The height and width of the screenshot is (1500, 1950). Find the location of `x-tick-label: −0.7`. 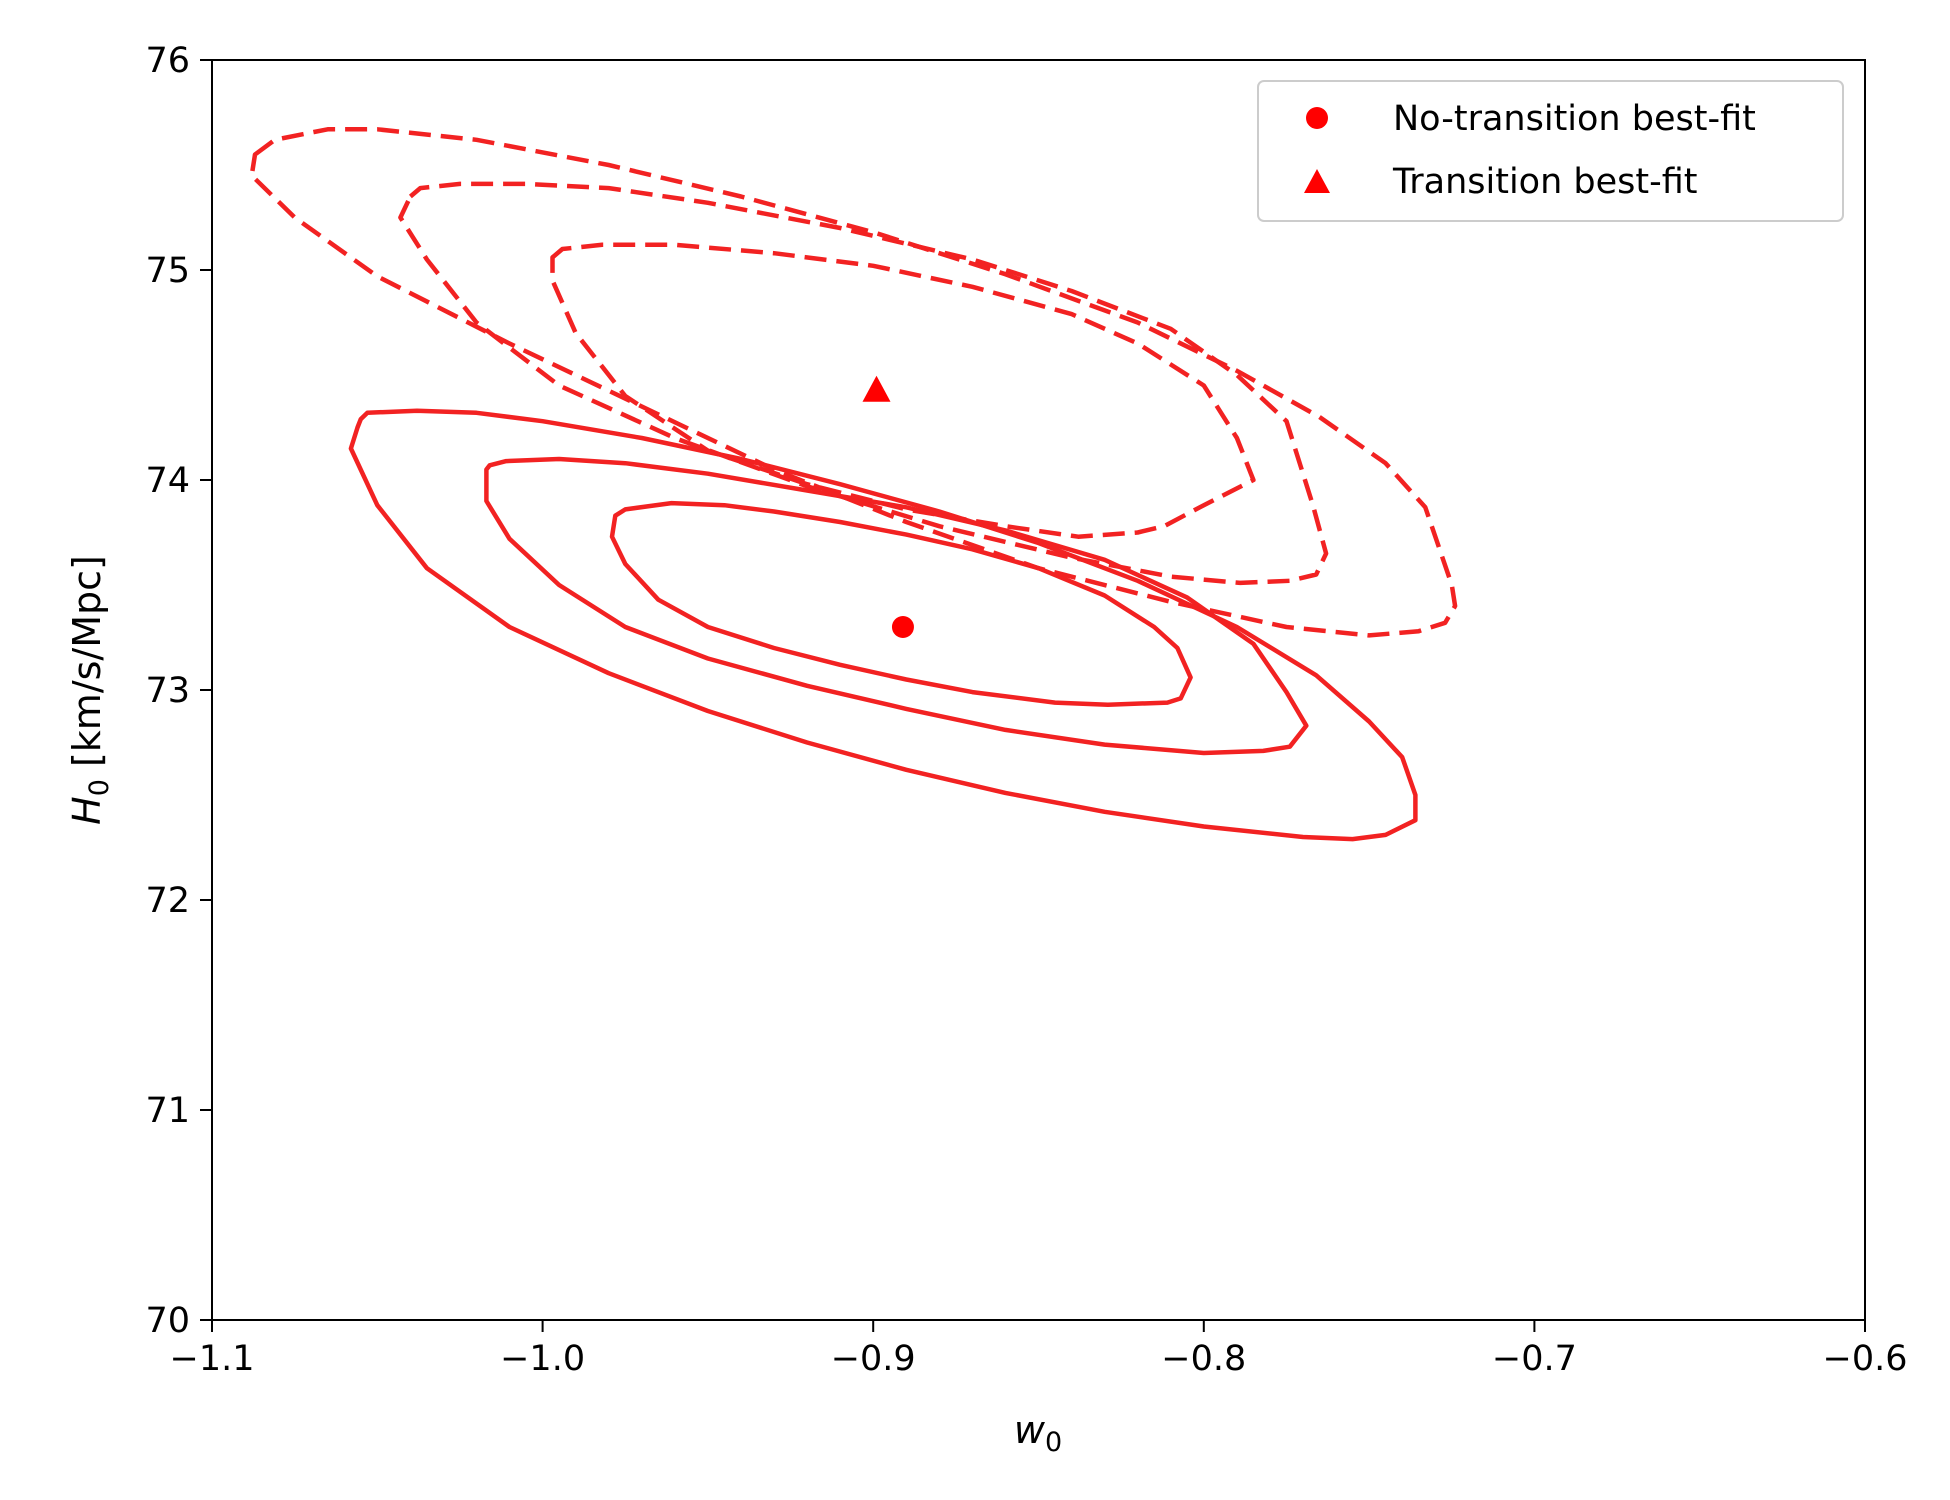

x-tick-label: −0.7 is located at coordinates (1534, 1359).